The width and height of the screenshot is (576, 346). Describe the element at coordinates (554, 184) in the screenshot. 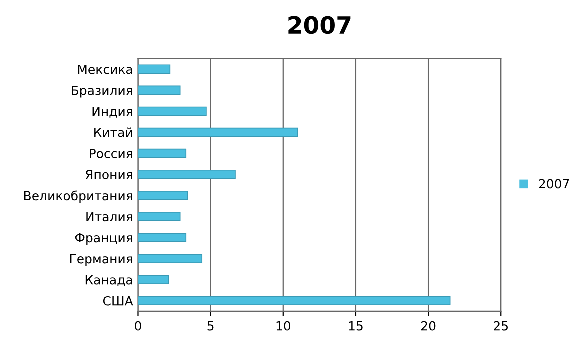

I see `legend-label: 2007` at that location.